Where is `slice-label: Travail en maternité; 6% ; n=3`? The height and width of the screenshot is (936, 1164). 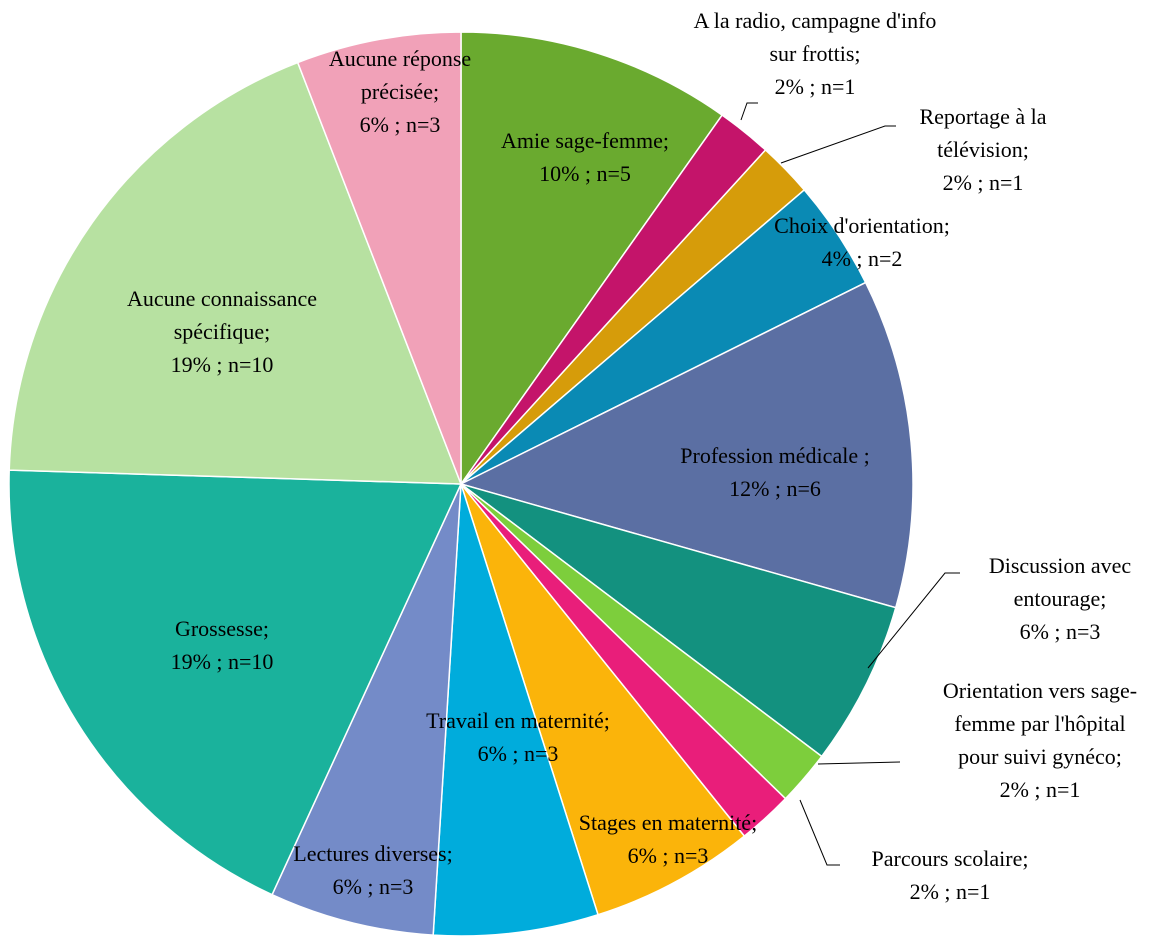 slice-label: Travail en maternité; 6% ; n=3 is located at coordinates (518, 737).